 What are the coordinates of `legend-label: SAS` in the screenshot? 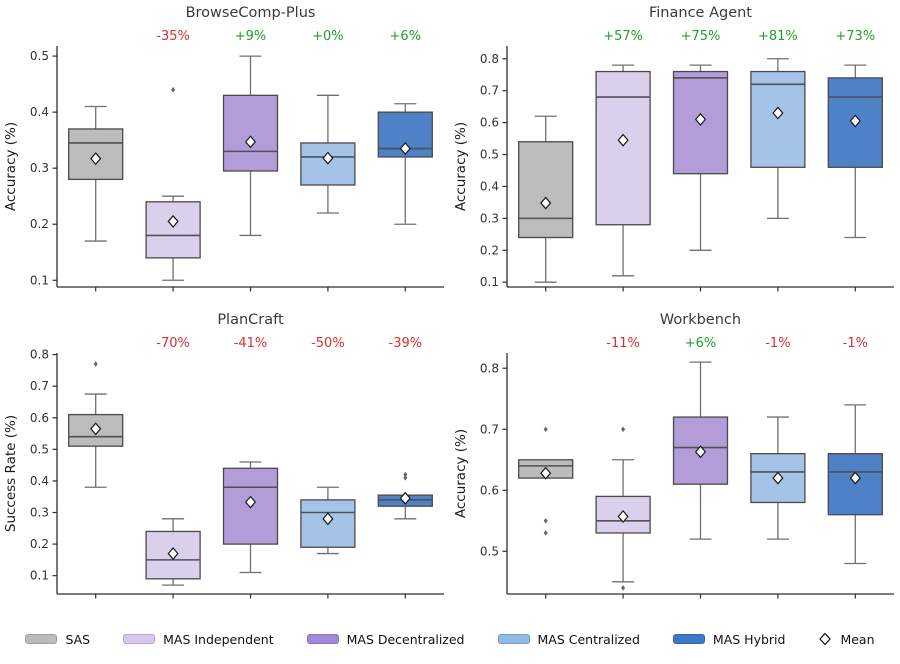 It's located at (78, 639).